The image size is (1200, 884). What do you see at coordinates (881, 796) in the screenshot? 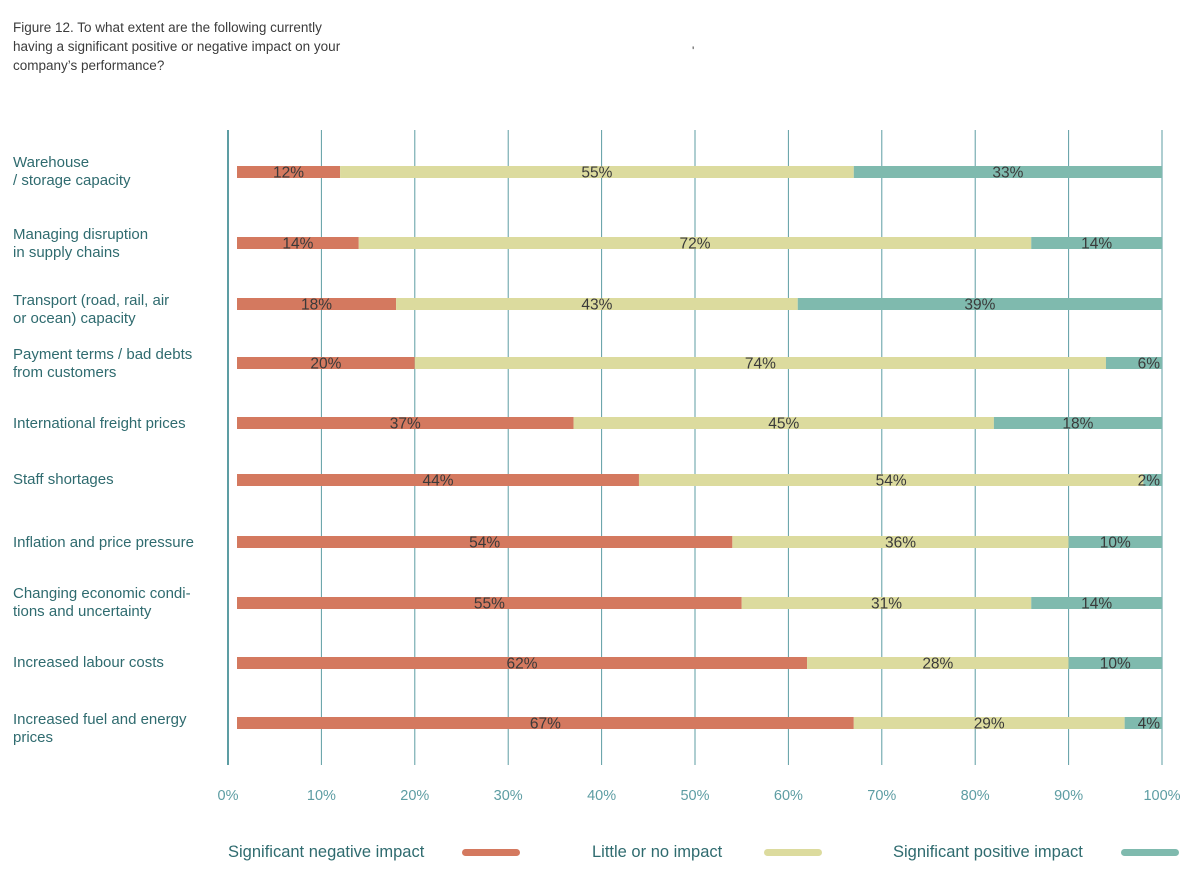
I see `x-tick-label: 70%` at bounding box center [881, 796].